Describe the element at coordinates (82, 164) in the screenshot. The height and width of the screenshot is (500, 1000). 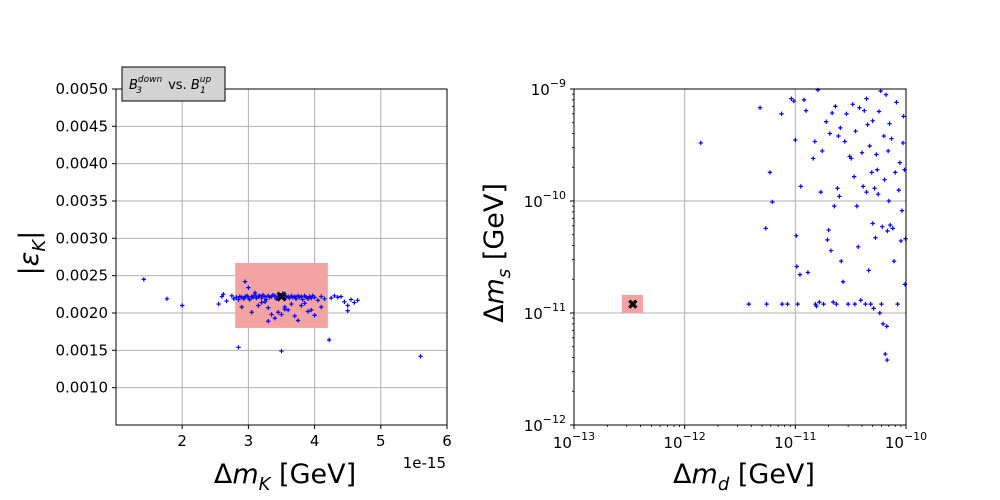
I see `y-tick-label: 0.0040` at that location.